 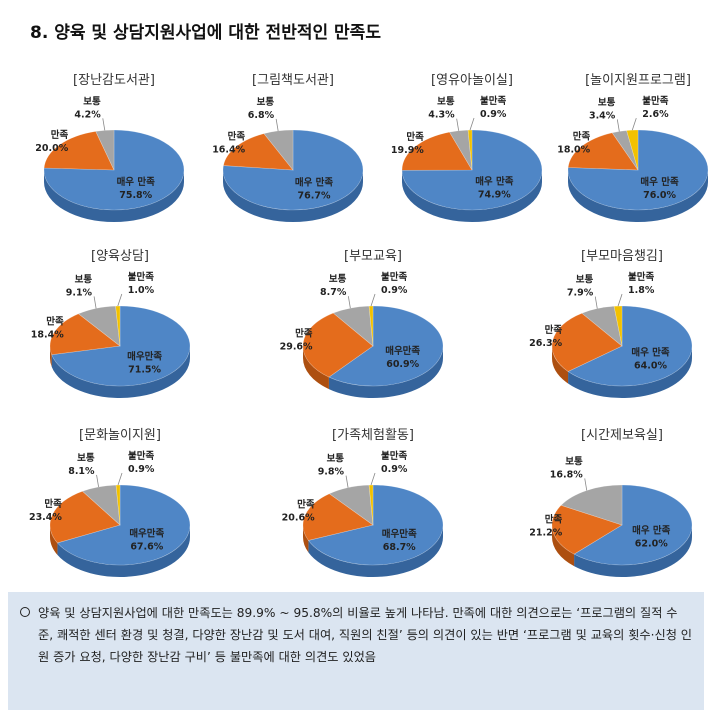 What do you see at coordinates (205, 33) in the screenshot?
I see `page-title: 8. 양육 및 상담지원사업에 대한 전반적인 만족도` at bounding box center [205, 33].